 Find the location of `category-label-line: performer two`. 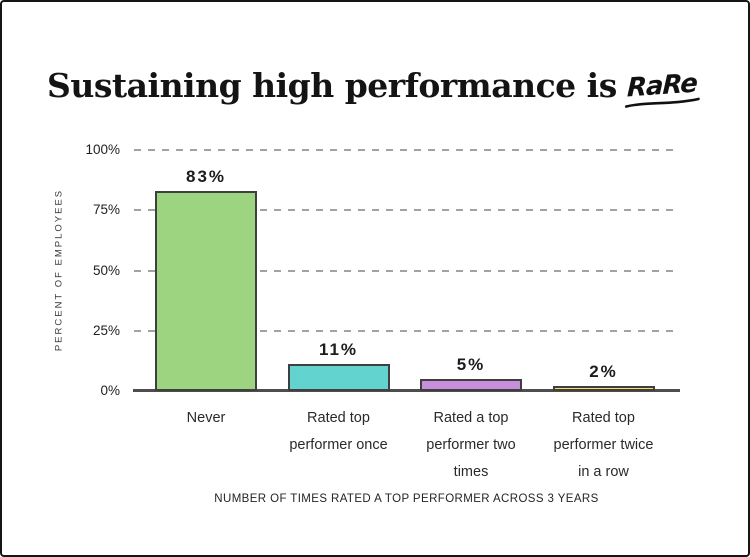

category-label-line: performer two is located at coordinates (471, 445).